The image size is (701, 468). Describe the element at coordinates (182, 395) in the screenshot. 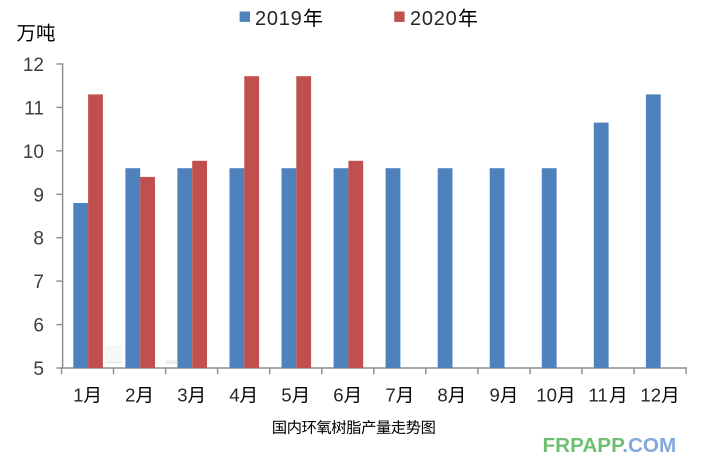

I see `svg-text: 3` at that location.